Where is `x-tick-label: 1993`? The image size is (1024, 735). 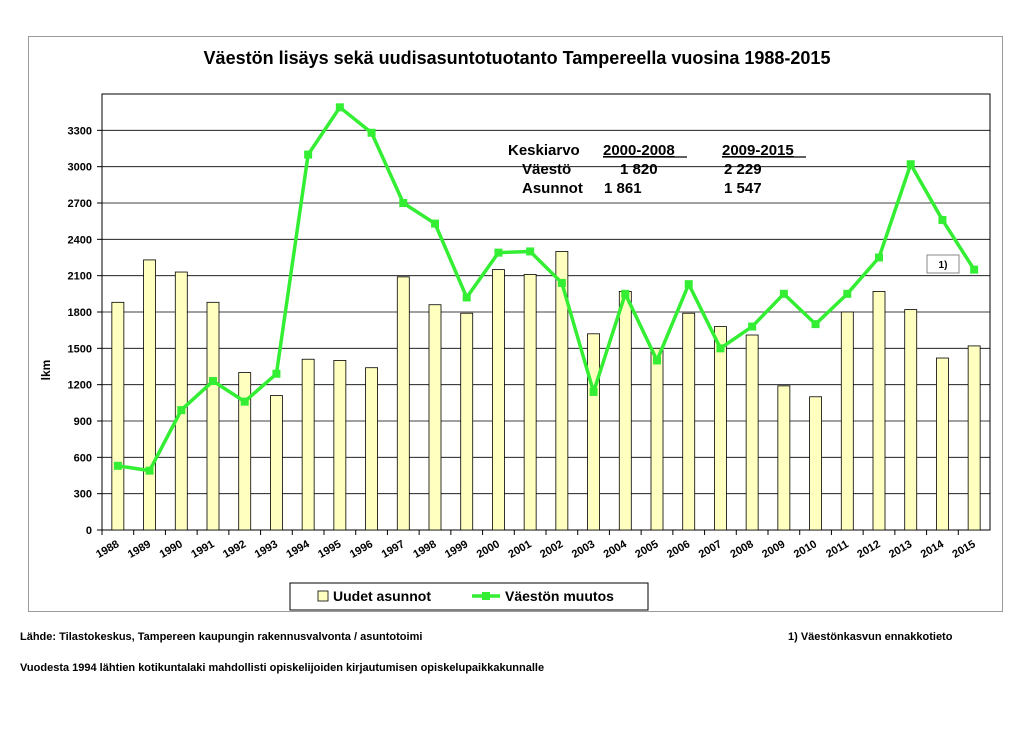
x-tick-label: 1993 is located at coordinates (266, 549).